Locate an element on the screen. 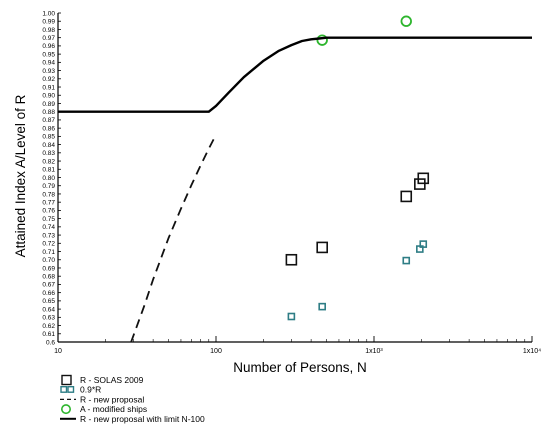 Image resolution: width=550 pixels, height=435 pixels. y-tick-label: 0.98 is located at coordinates (48, 30).